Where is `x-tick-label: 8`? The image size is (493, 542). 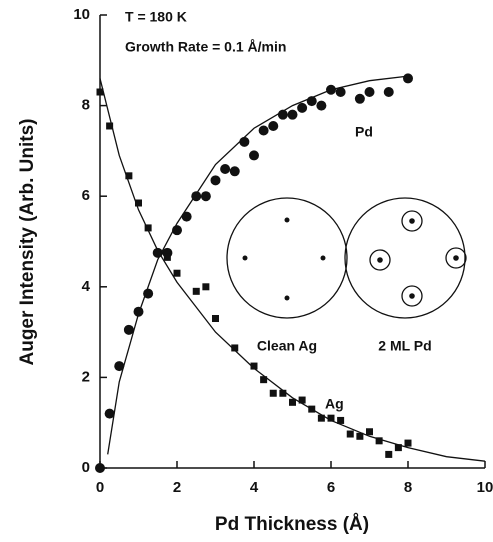
x-tick-label: 8 is located at coordinates (408, 487).